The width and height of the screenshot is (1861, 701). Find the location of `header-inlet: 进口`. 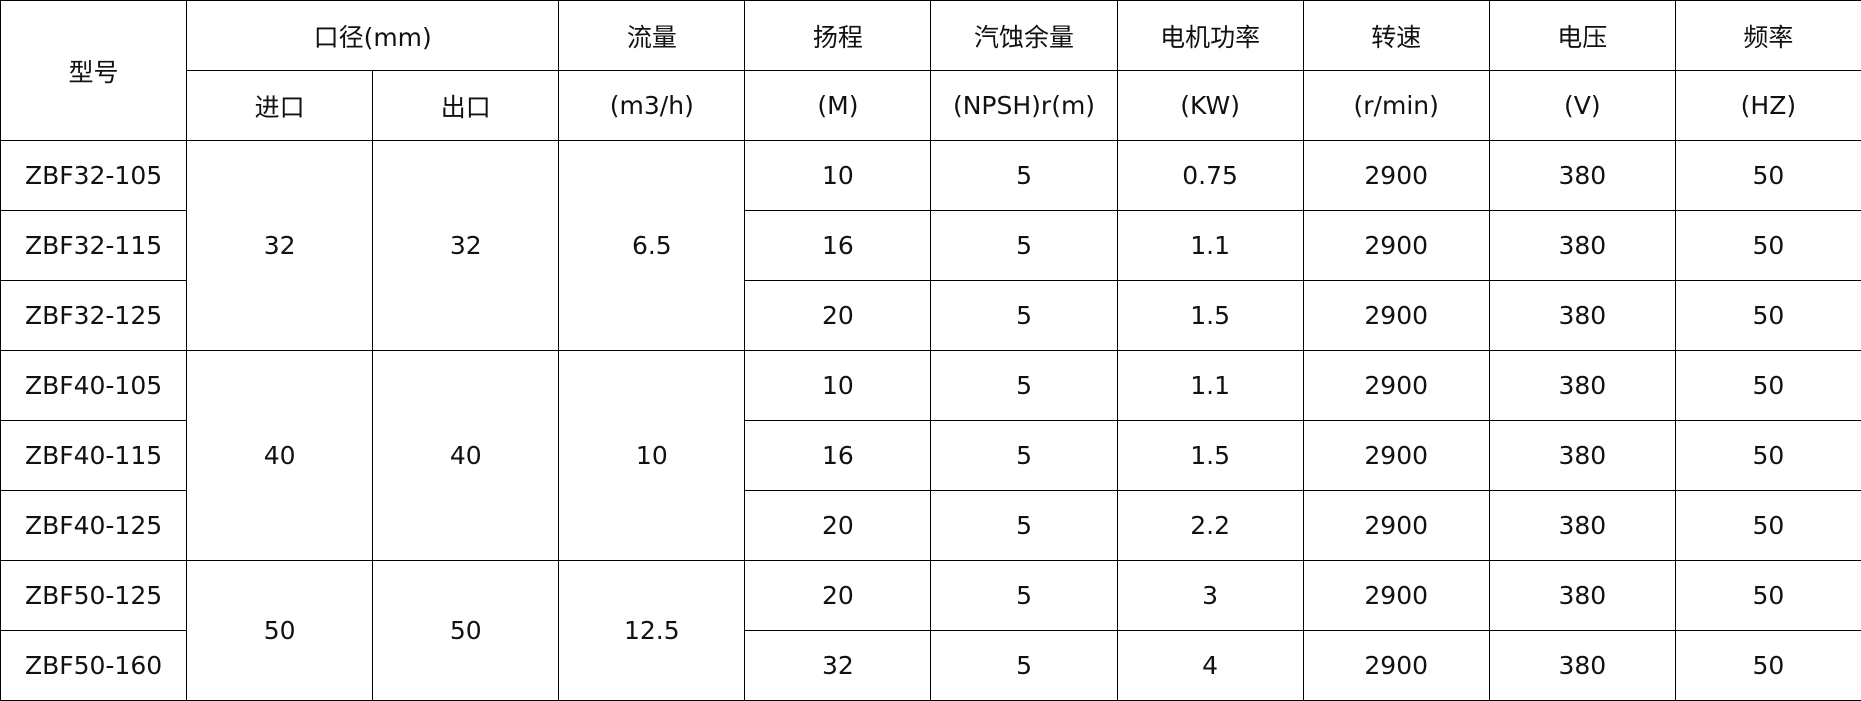

header-inlet: 进口 is located at coordinates (280, 105).